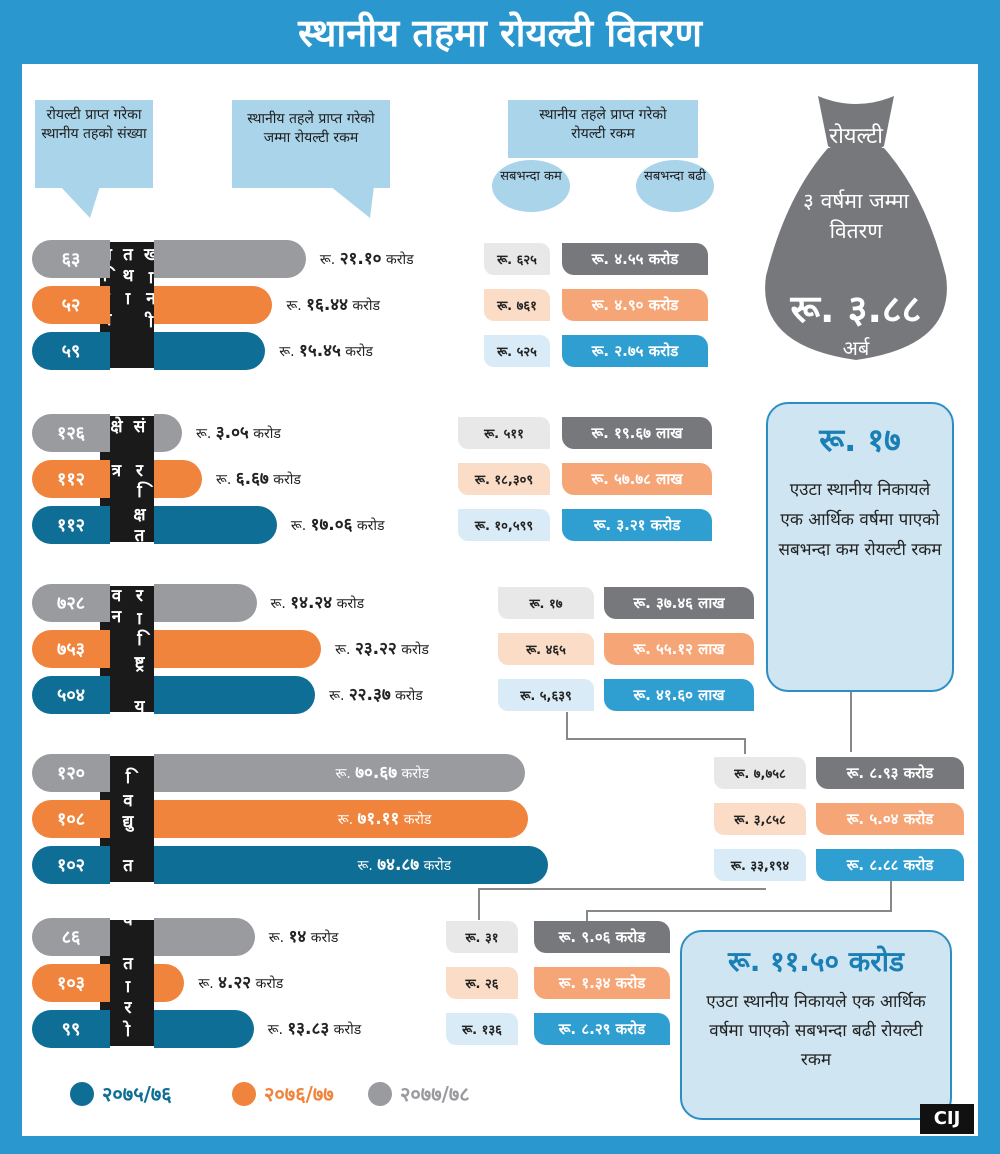  What do you see at coordinates (71, 433) in the screenshot?
I see `count-pill: १२६` at bounding box center [71, 433].